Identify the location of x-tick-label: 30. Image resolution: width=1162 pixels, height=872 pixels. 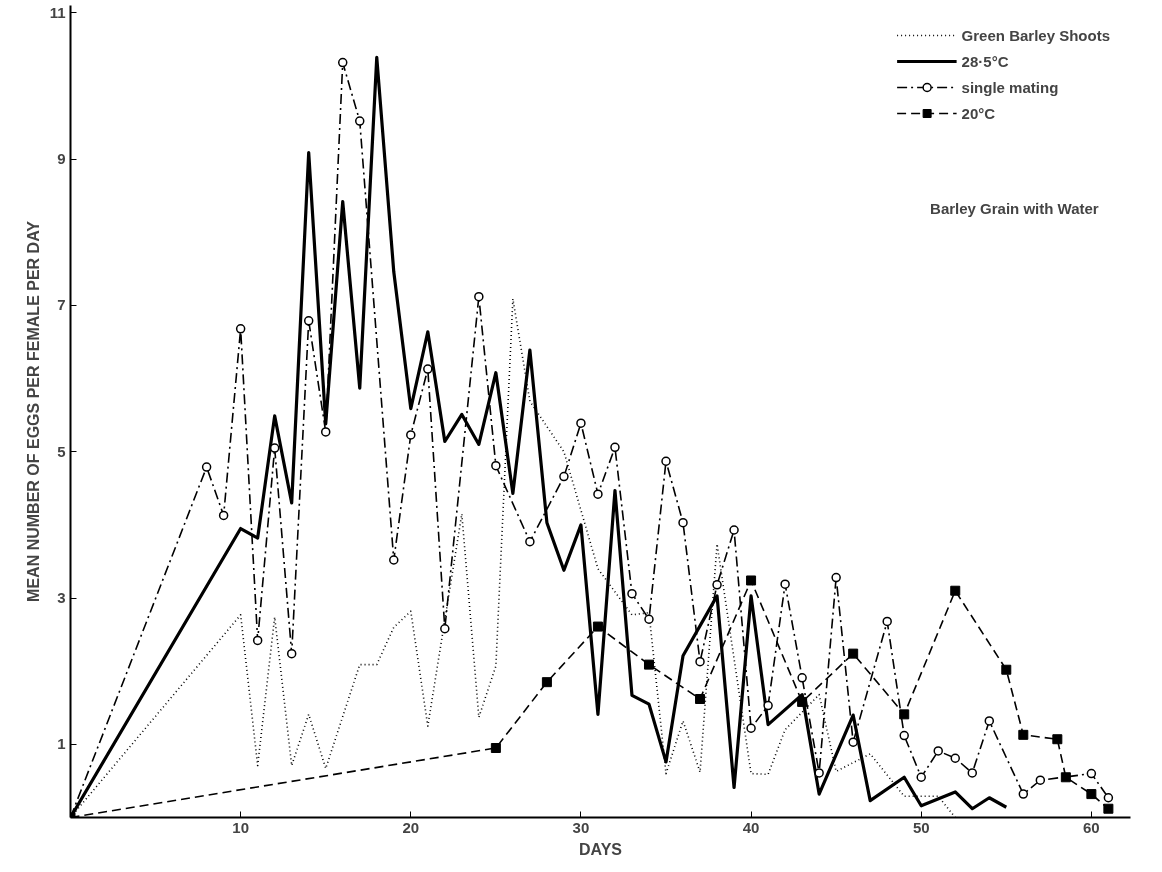
(581, 827).